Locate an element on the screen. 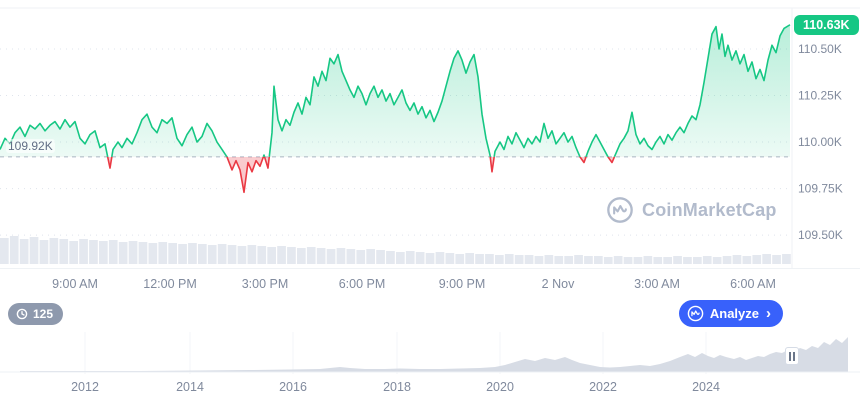 This screenshot has width=860, height=401. year-axis: 2012 2014 2016 2018 2020 2022 2024 is located at coordinates (430, 387).